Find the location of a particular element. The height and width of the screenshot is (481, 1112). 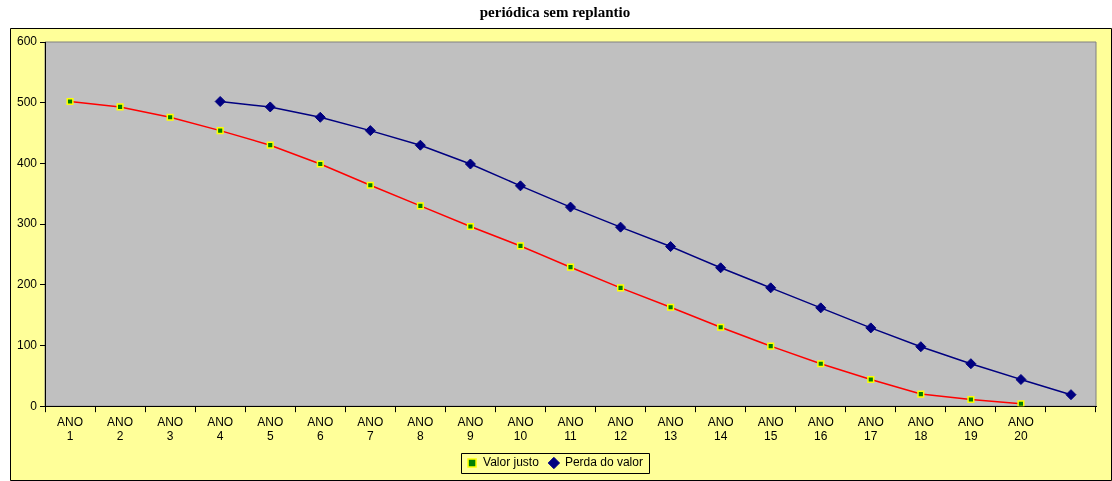

x-tick-label: ANO 4 is located at coordinates (220, 429).